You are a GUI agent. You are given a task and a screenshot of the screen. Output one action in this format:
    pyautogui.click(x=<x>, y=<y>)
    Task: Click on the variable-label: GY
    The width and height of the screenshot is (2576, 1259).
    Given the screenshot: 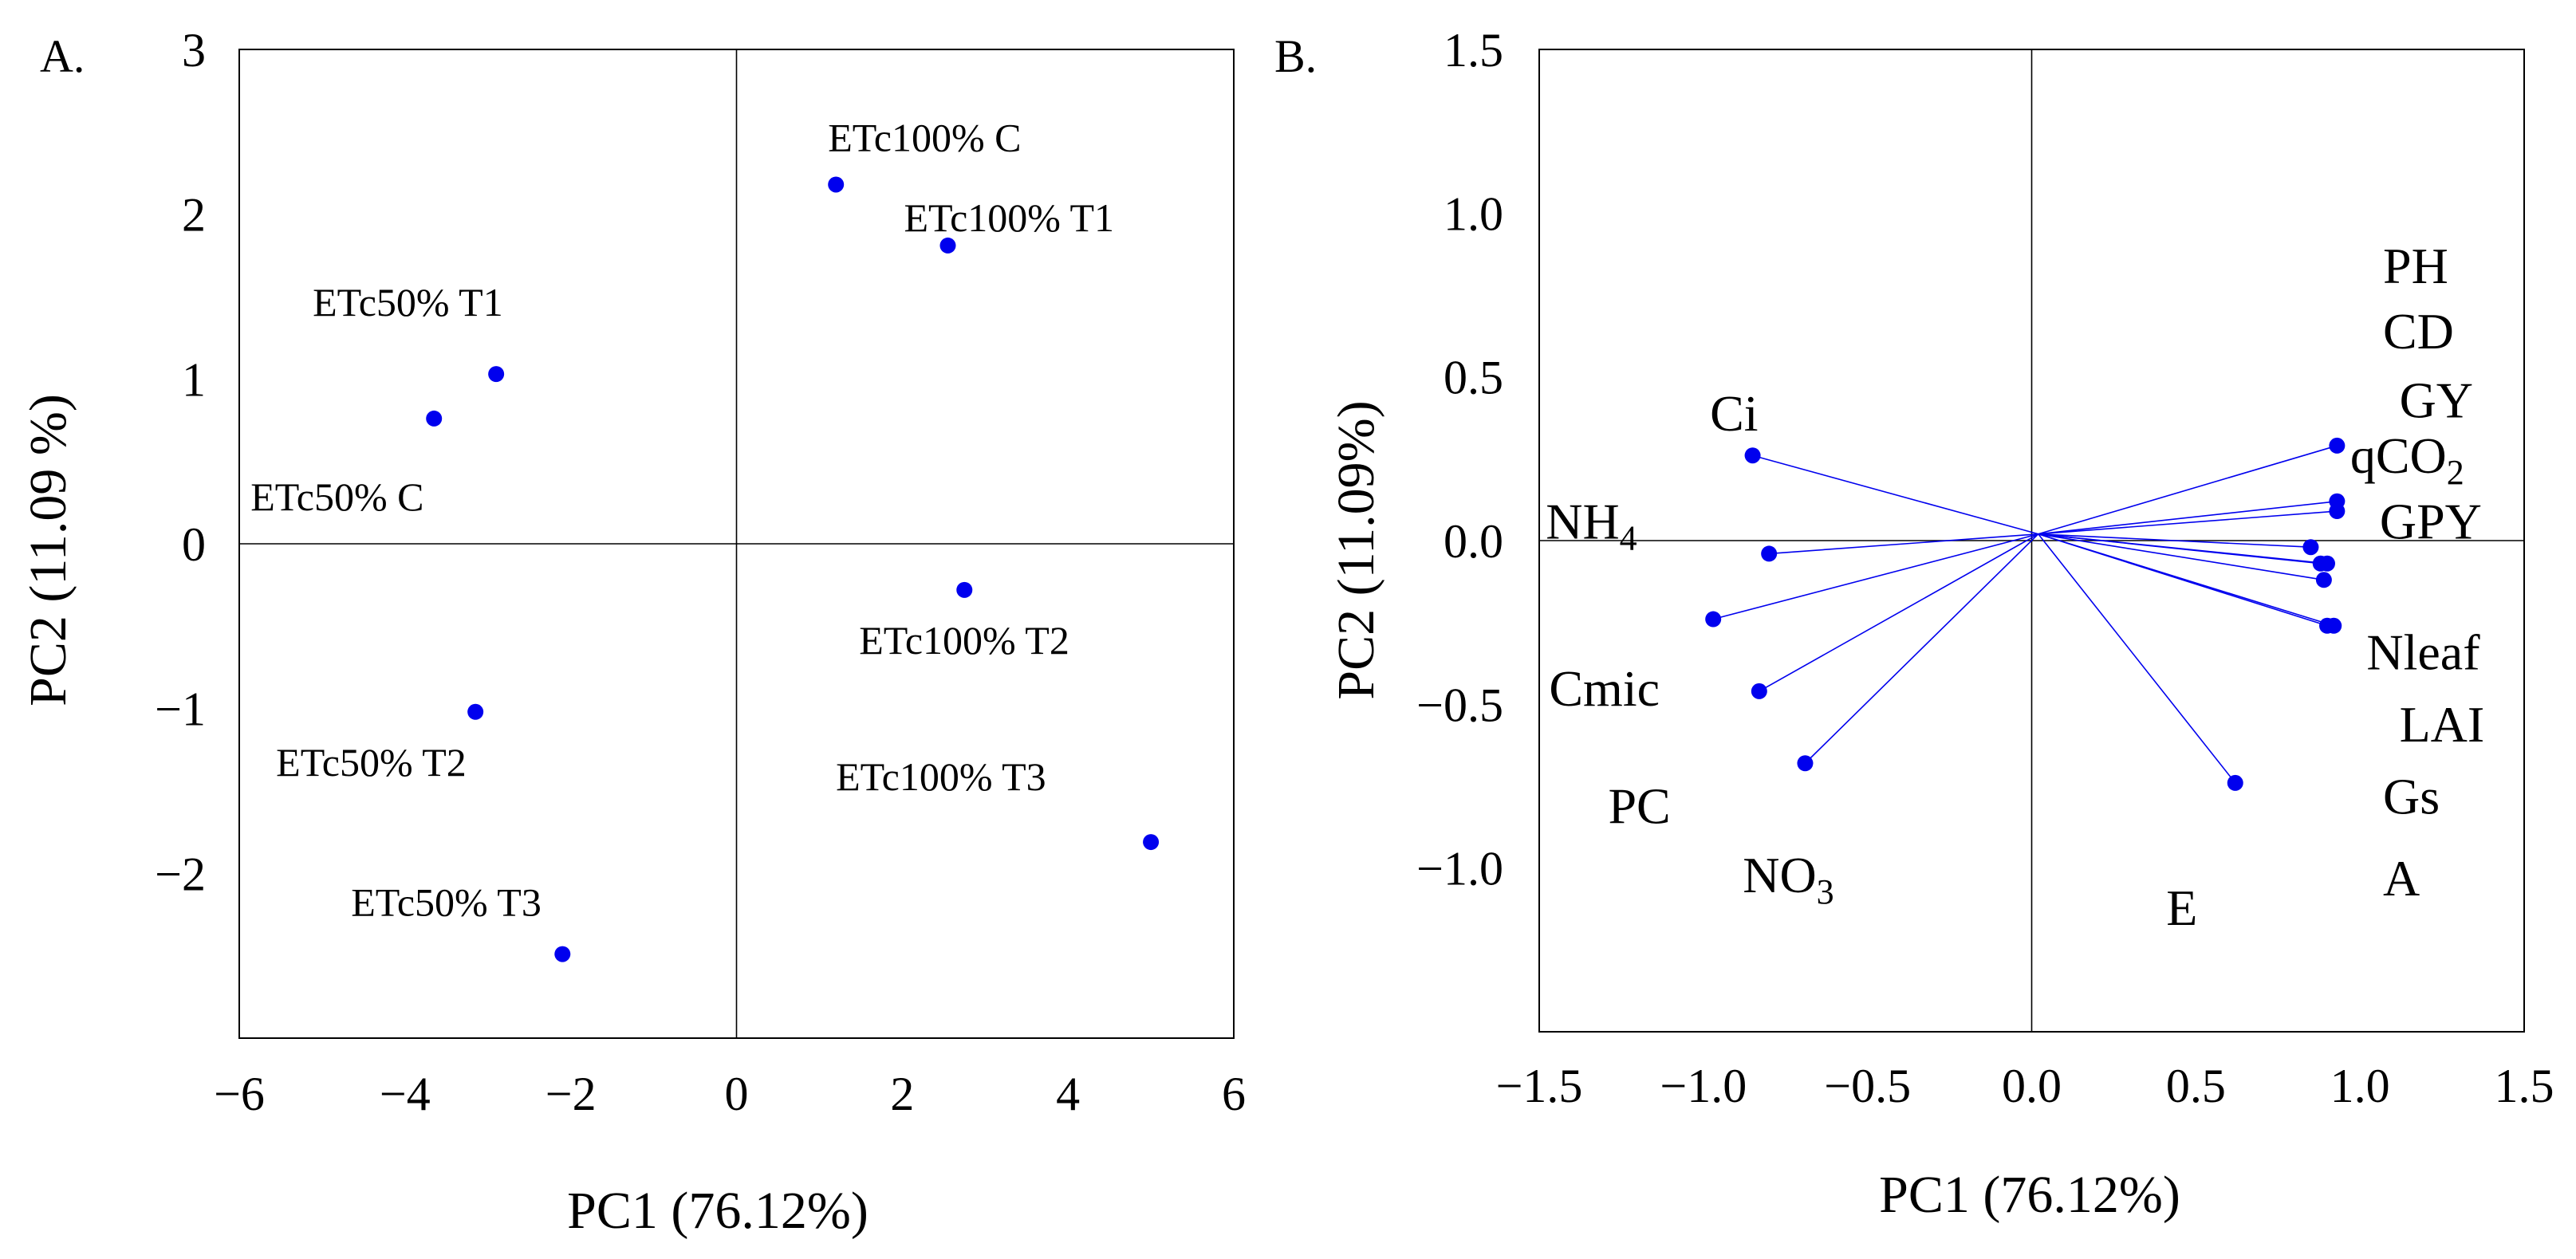 What is the action you would take?
    pyautogui.click(x=2436, y=400)
    